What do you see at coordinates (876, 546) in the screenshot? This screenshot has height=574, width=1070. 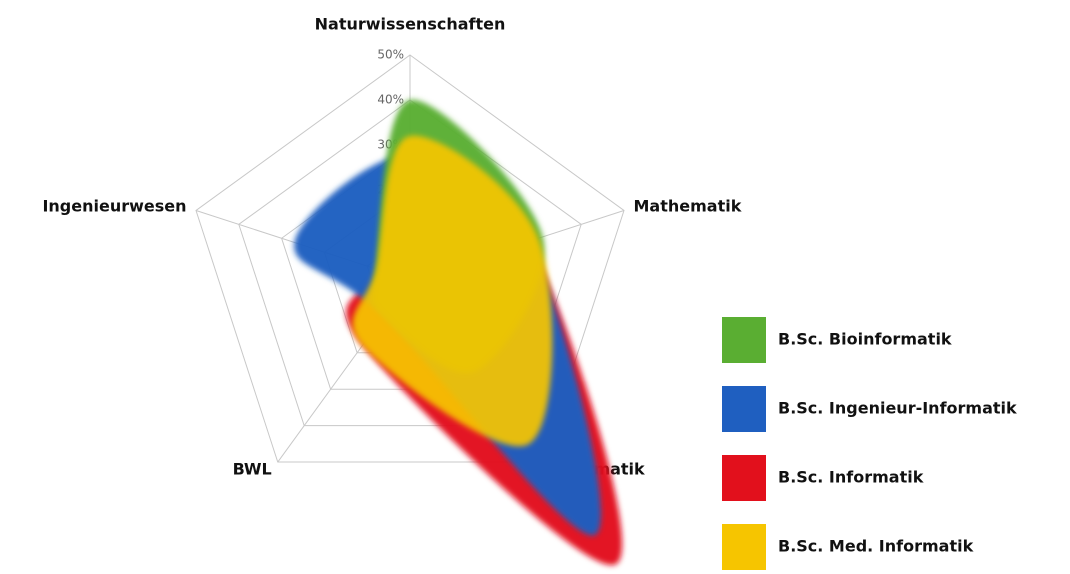 I see `legend-label: B.Sc. Med. Informatik` at bounding box center [876, 546].